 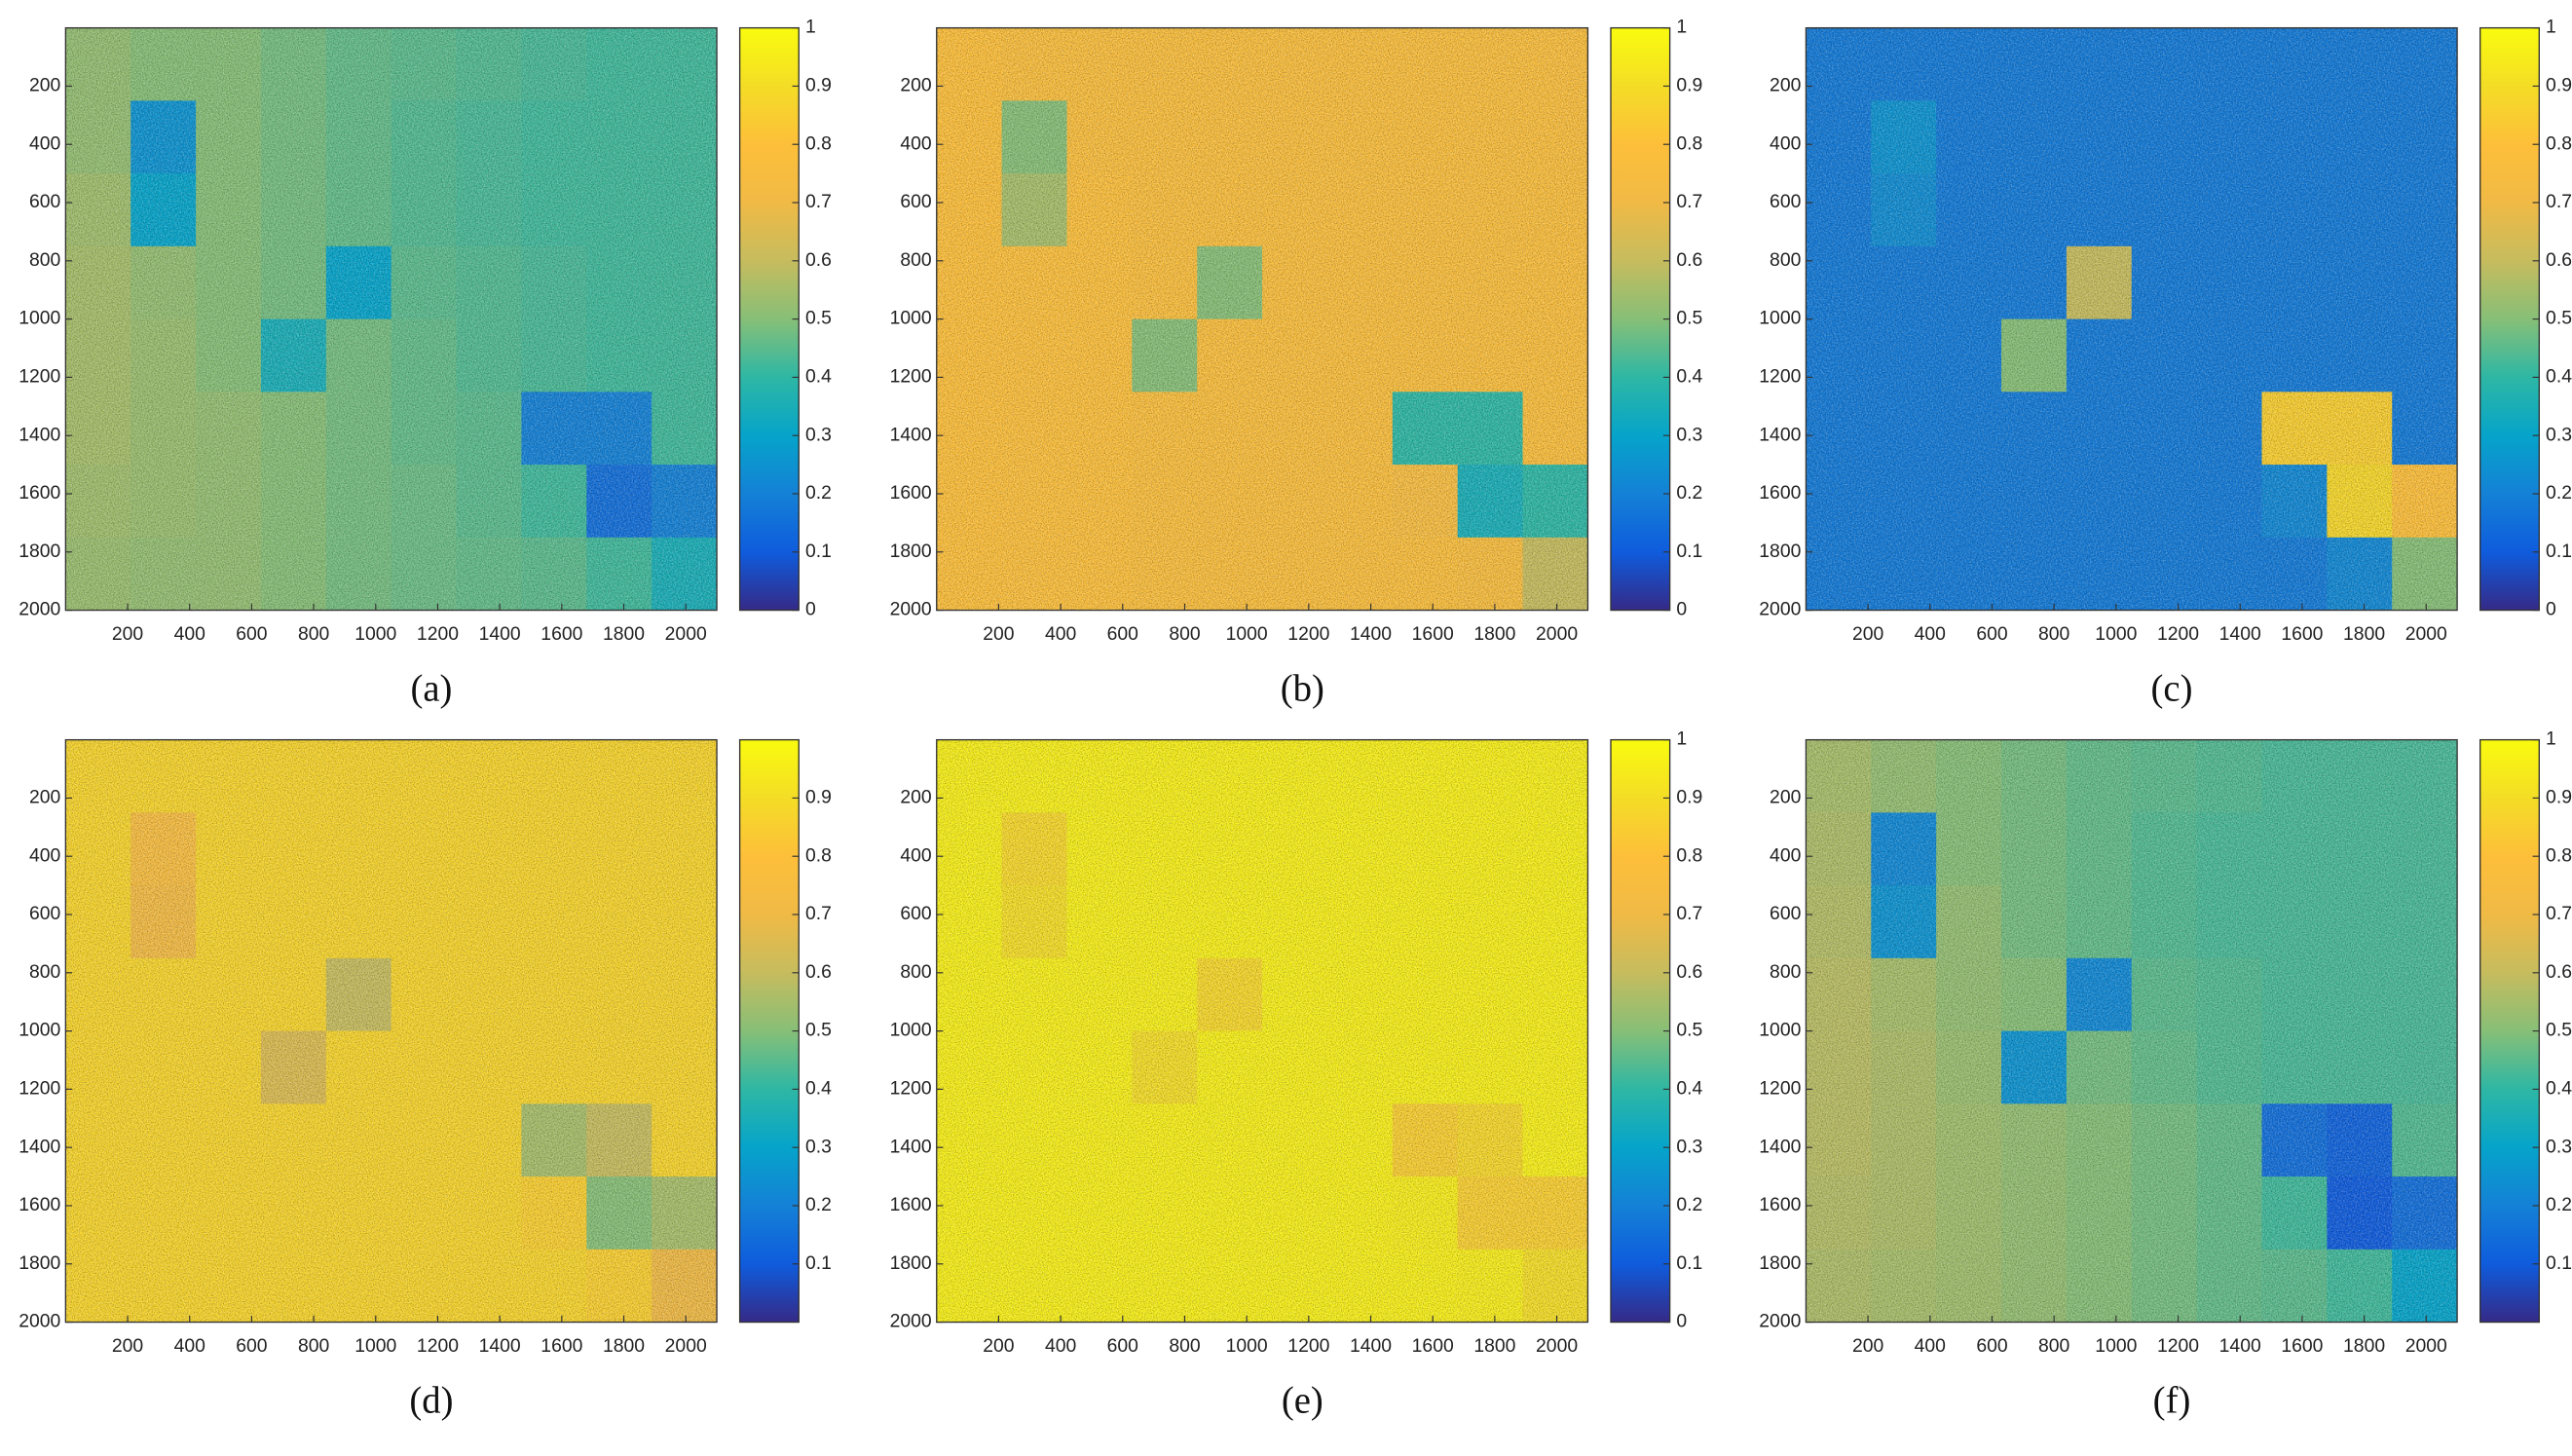 I want to click on texture, so click(x=2132, y=319).